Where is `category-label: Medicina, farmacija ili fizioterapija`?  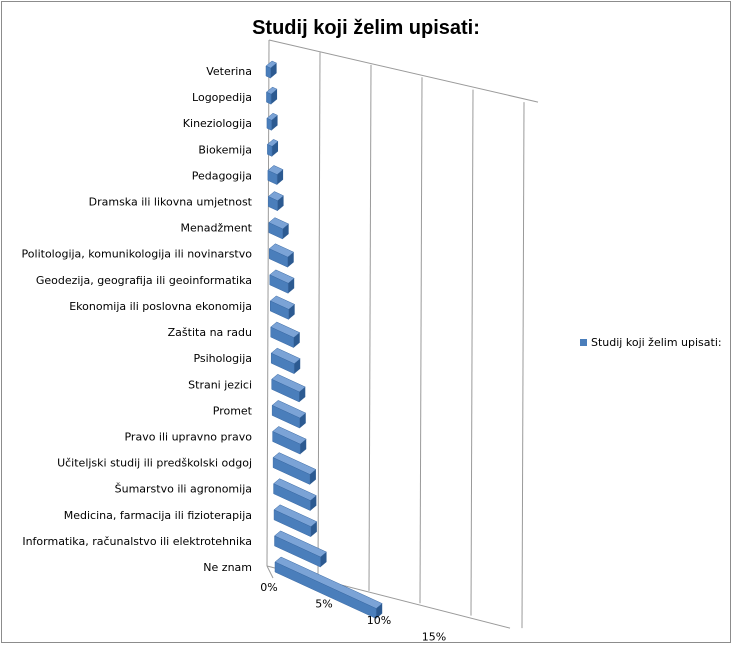
category-label: Medicina, farmacija ili fizioterapija is located at coordinates (158, 515).